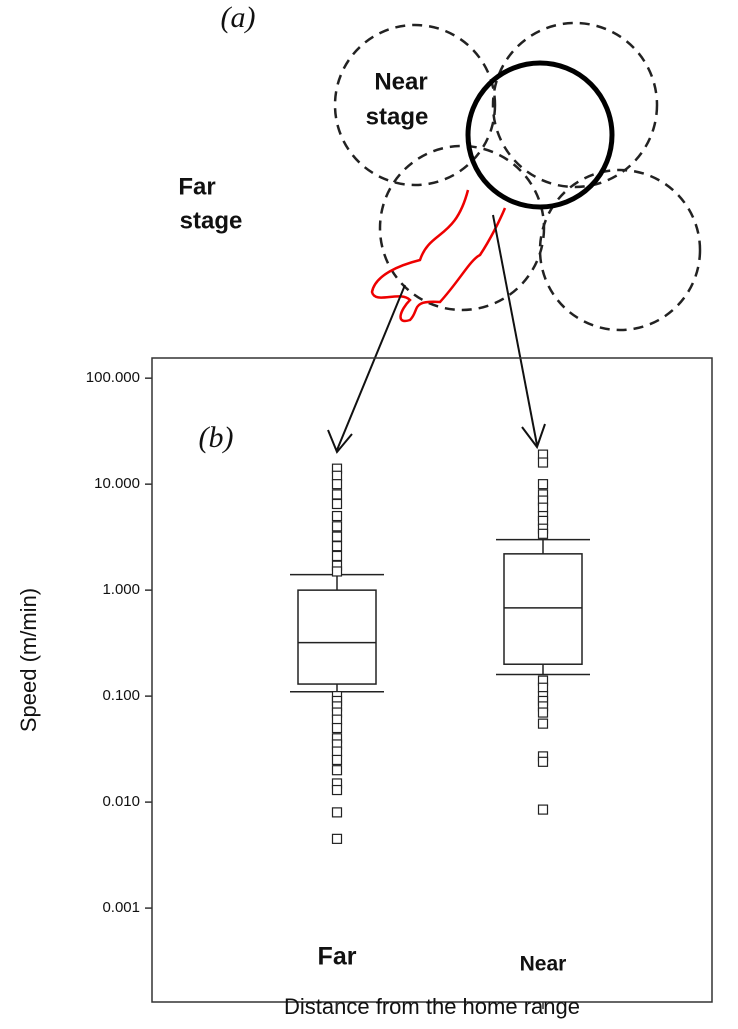 The width and height of the screenshot is (738, 1029). What do you see at coordinates (28, 660) in the screenshot?
I see `y-axis-label: Speed (m/min)` at bounding box center [28, 660].